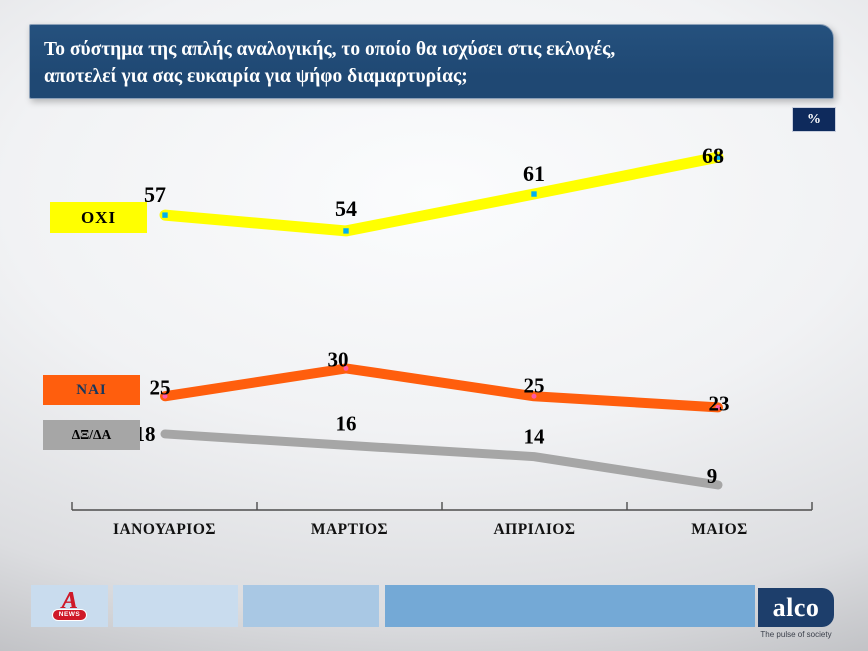 Image resolution: width=868 pixels, height=651 pixels. What do you see at coordinates (155, 194) in the screenshot?
I see `data-label: 57` at bounding box center [155, 194].